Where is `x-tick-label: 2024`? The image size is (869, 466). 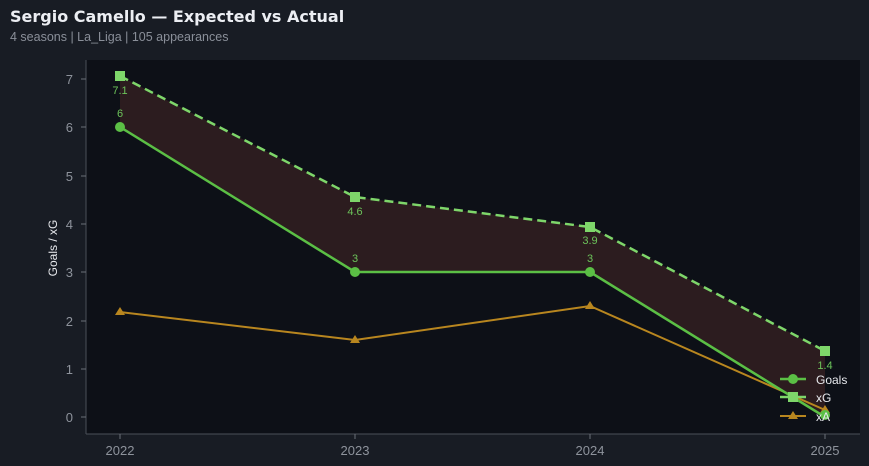
x-tick-label: 2024 is located at coordinates (590, 450).